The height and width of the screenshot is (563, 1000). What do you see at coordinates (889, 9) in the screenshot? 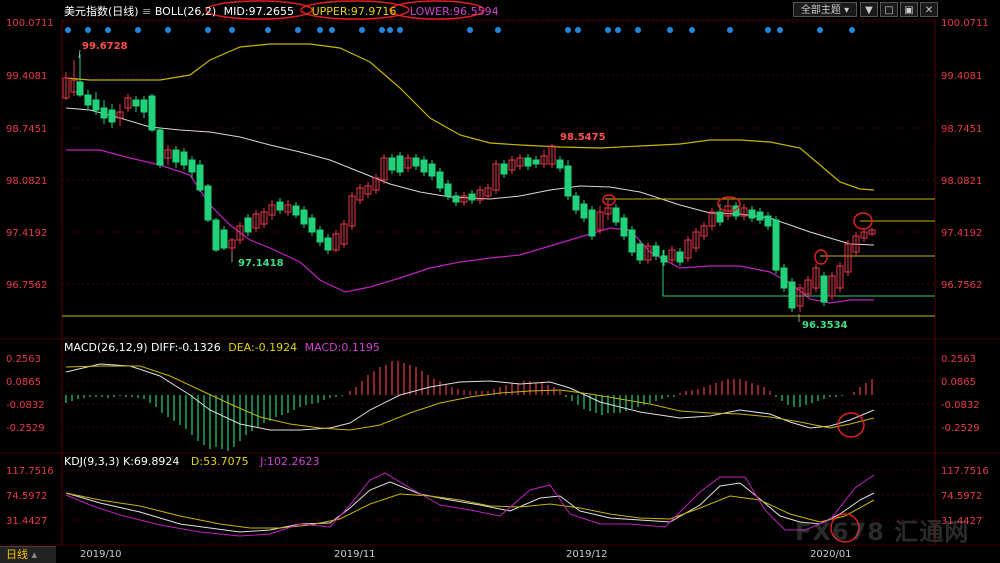
I see `restore-button: □` at bounding box center [889, 9].